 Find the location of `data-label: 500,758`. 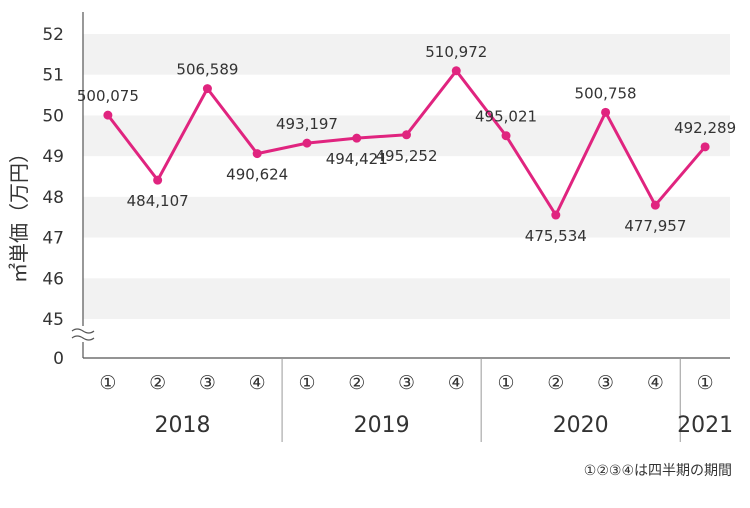

data-label: 500,758 is located at coordinates (606, 93).